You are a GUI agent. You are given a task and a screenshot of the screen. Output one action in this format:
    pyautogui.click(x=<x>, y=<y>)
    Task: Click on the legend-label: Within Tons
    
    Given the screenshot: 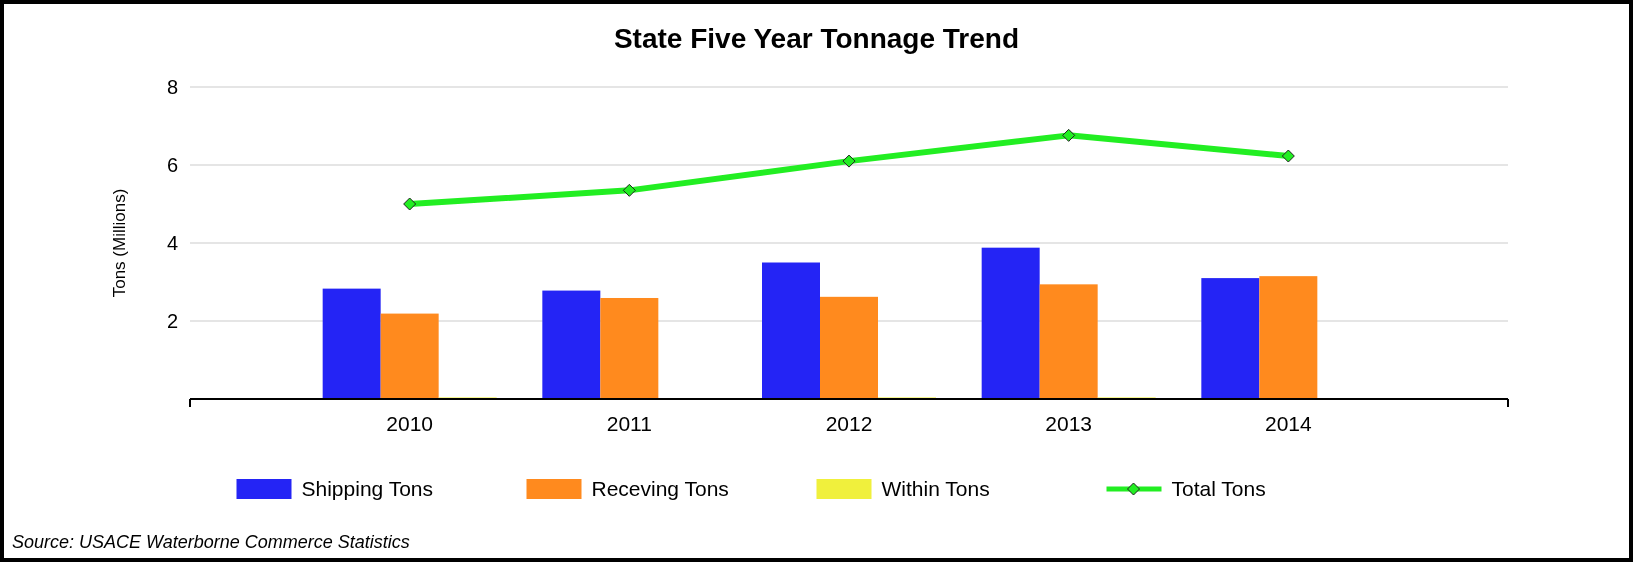 What is the action you would take?
    pyautogui.click(x=935, y=489)
    